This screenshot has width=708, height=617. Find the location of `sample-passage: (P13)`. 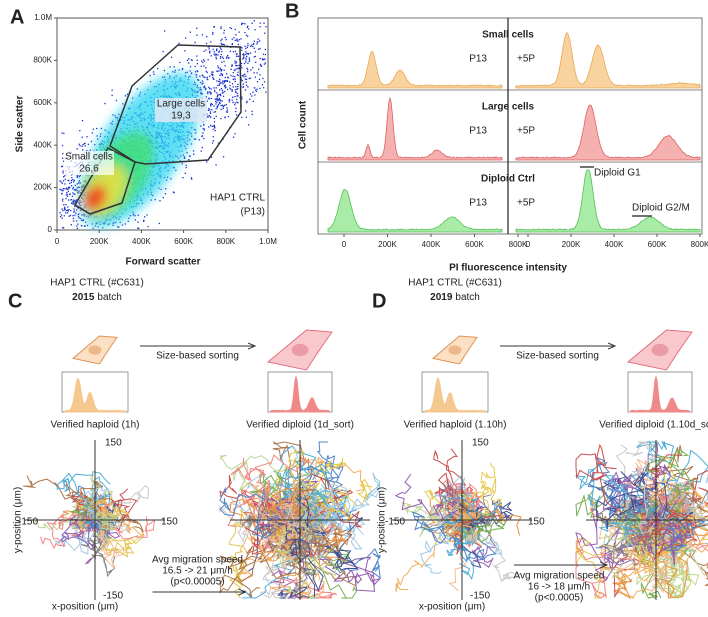

sample-passage: (P13) is located at coordinates (253, 212).